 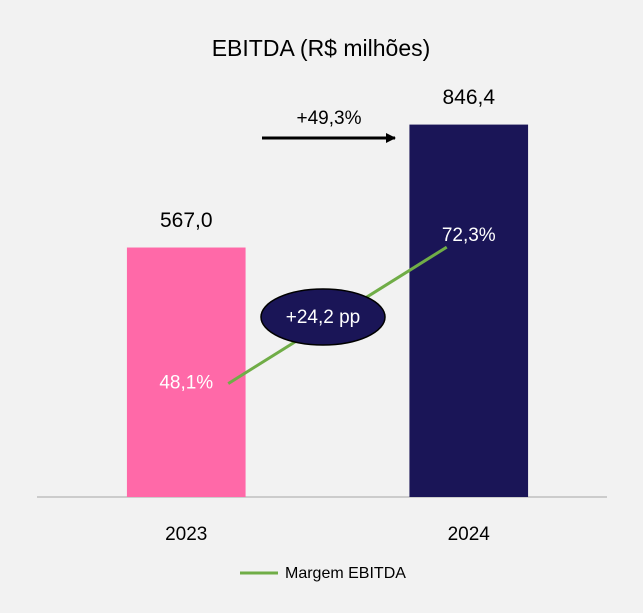 I want to click on x-tick-label: 2023, so click(x=186, y=534).